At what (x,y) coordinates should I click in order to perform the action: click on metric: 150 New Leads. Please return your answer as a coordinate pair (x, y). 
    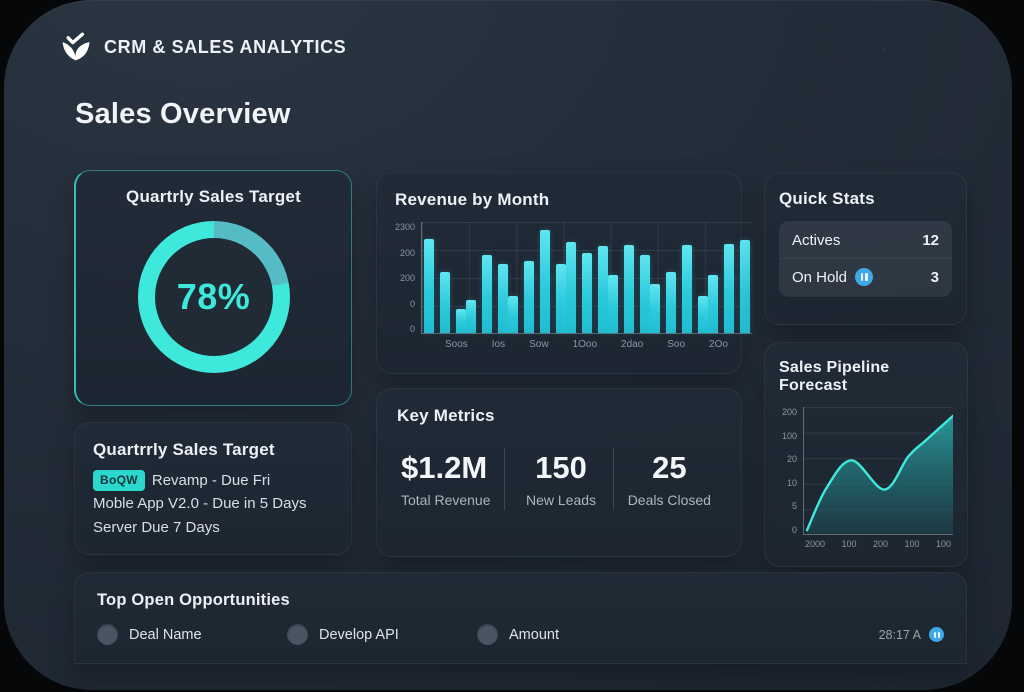
    Looking at the image, I should click on (558, 479).